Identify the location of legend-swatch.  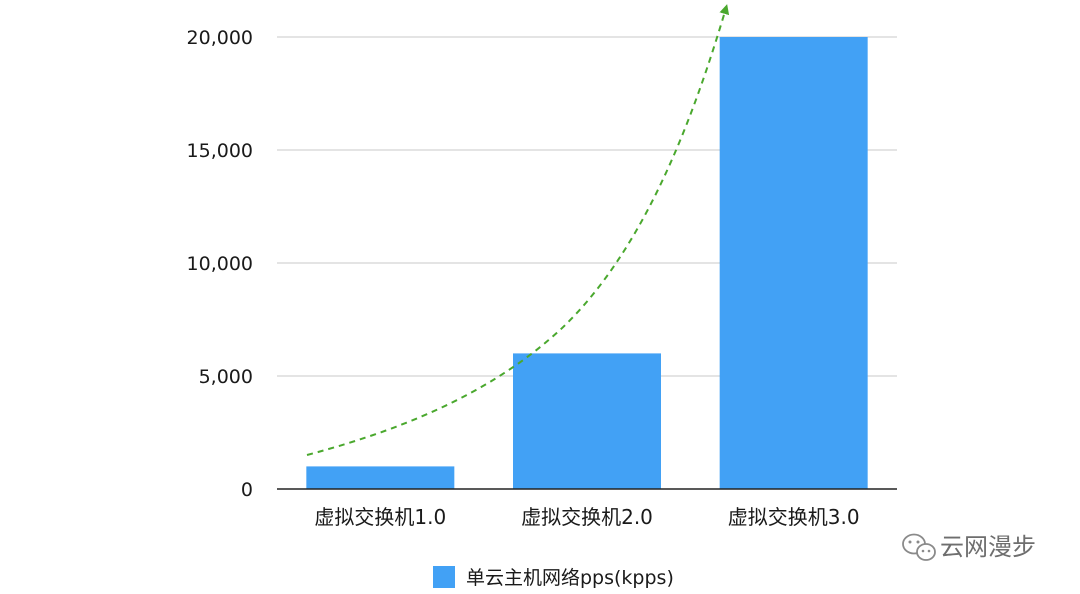
(444, 577).